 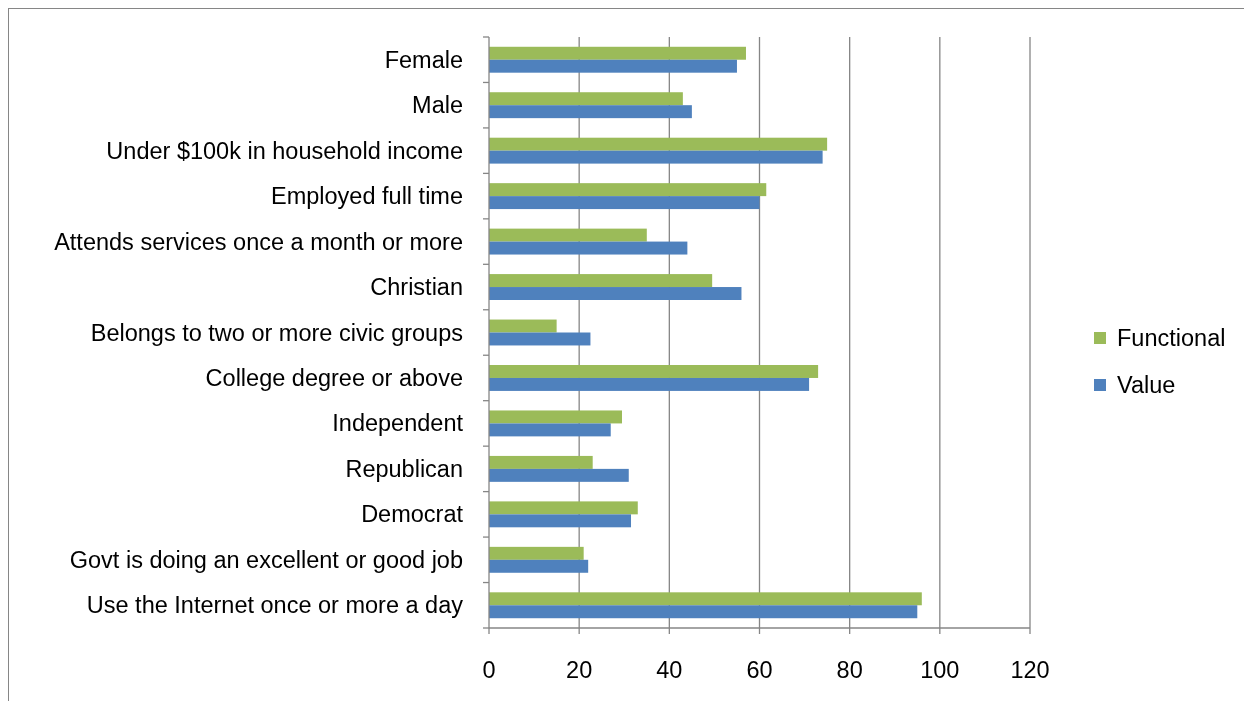 I want to click on y-tick-label: Belongs to two or more civic groups, so click(x=276, y=332).